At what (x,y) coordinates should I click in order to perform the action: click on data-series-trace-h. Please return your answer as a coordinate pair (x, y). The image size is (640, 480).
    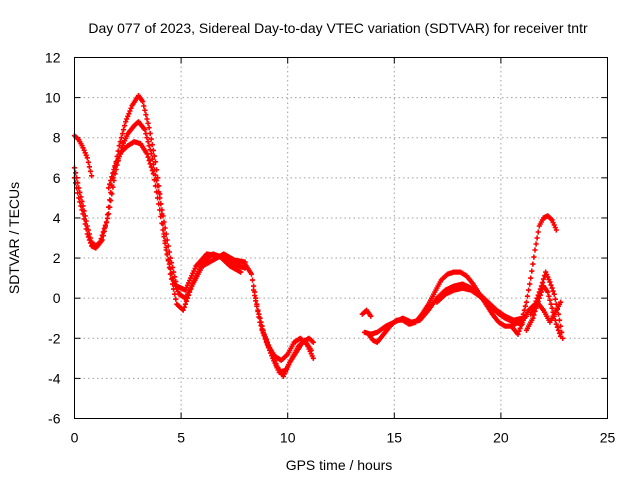
    Looking at the image, I should click on (448, 307).